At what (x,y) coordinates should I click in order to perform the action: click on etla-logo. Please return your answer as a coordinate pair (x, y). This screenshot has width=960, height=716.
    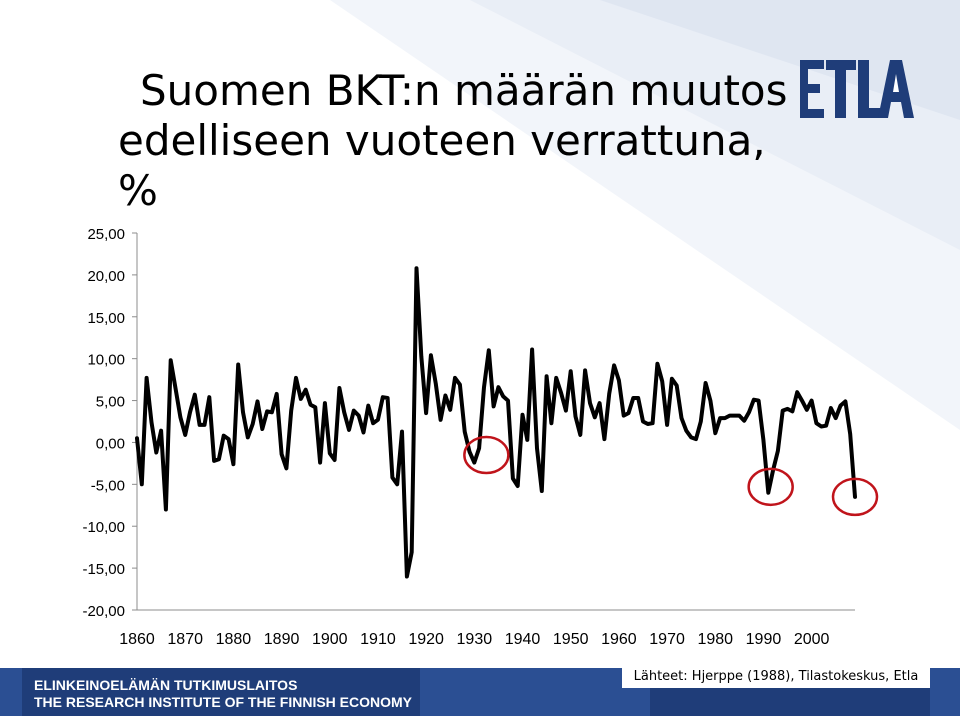
    Looking at the image, I should click on (857, 89).